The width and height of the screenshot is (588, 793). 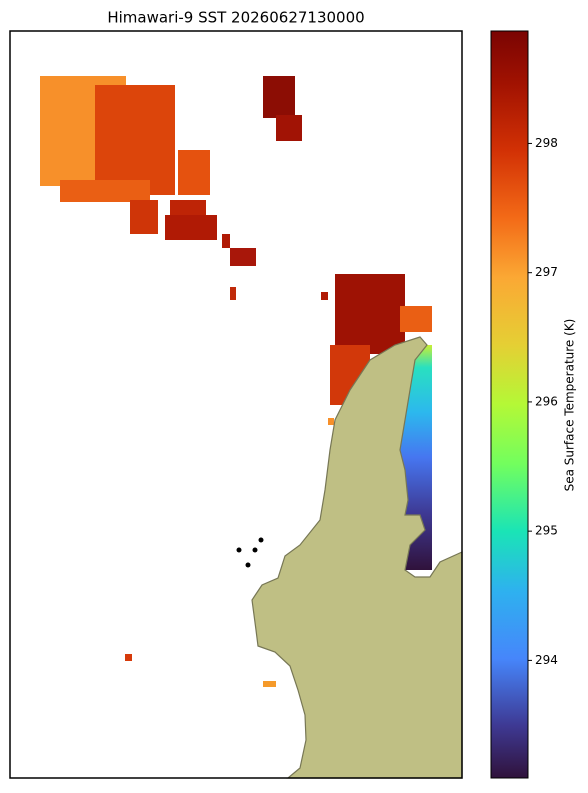 I want to click on colorbar-label: Sea Surface Temperature (K), so click(x=570, y=405).